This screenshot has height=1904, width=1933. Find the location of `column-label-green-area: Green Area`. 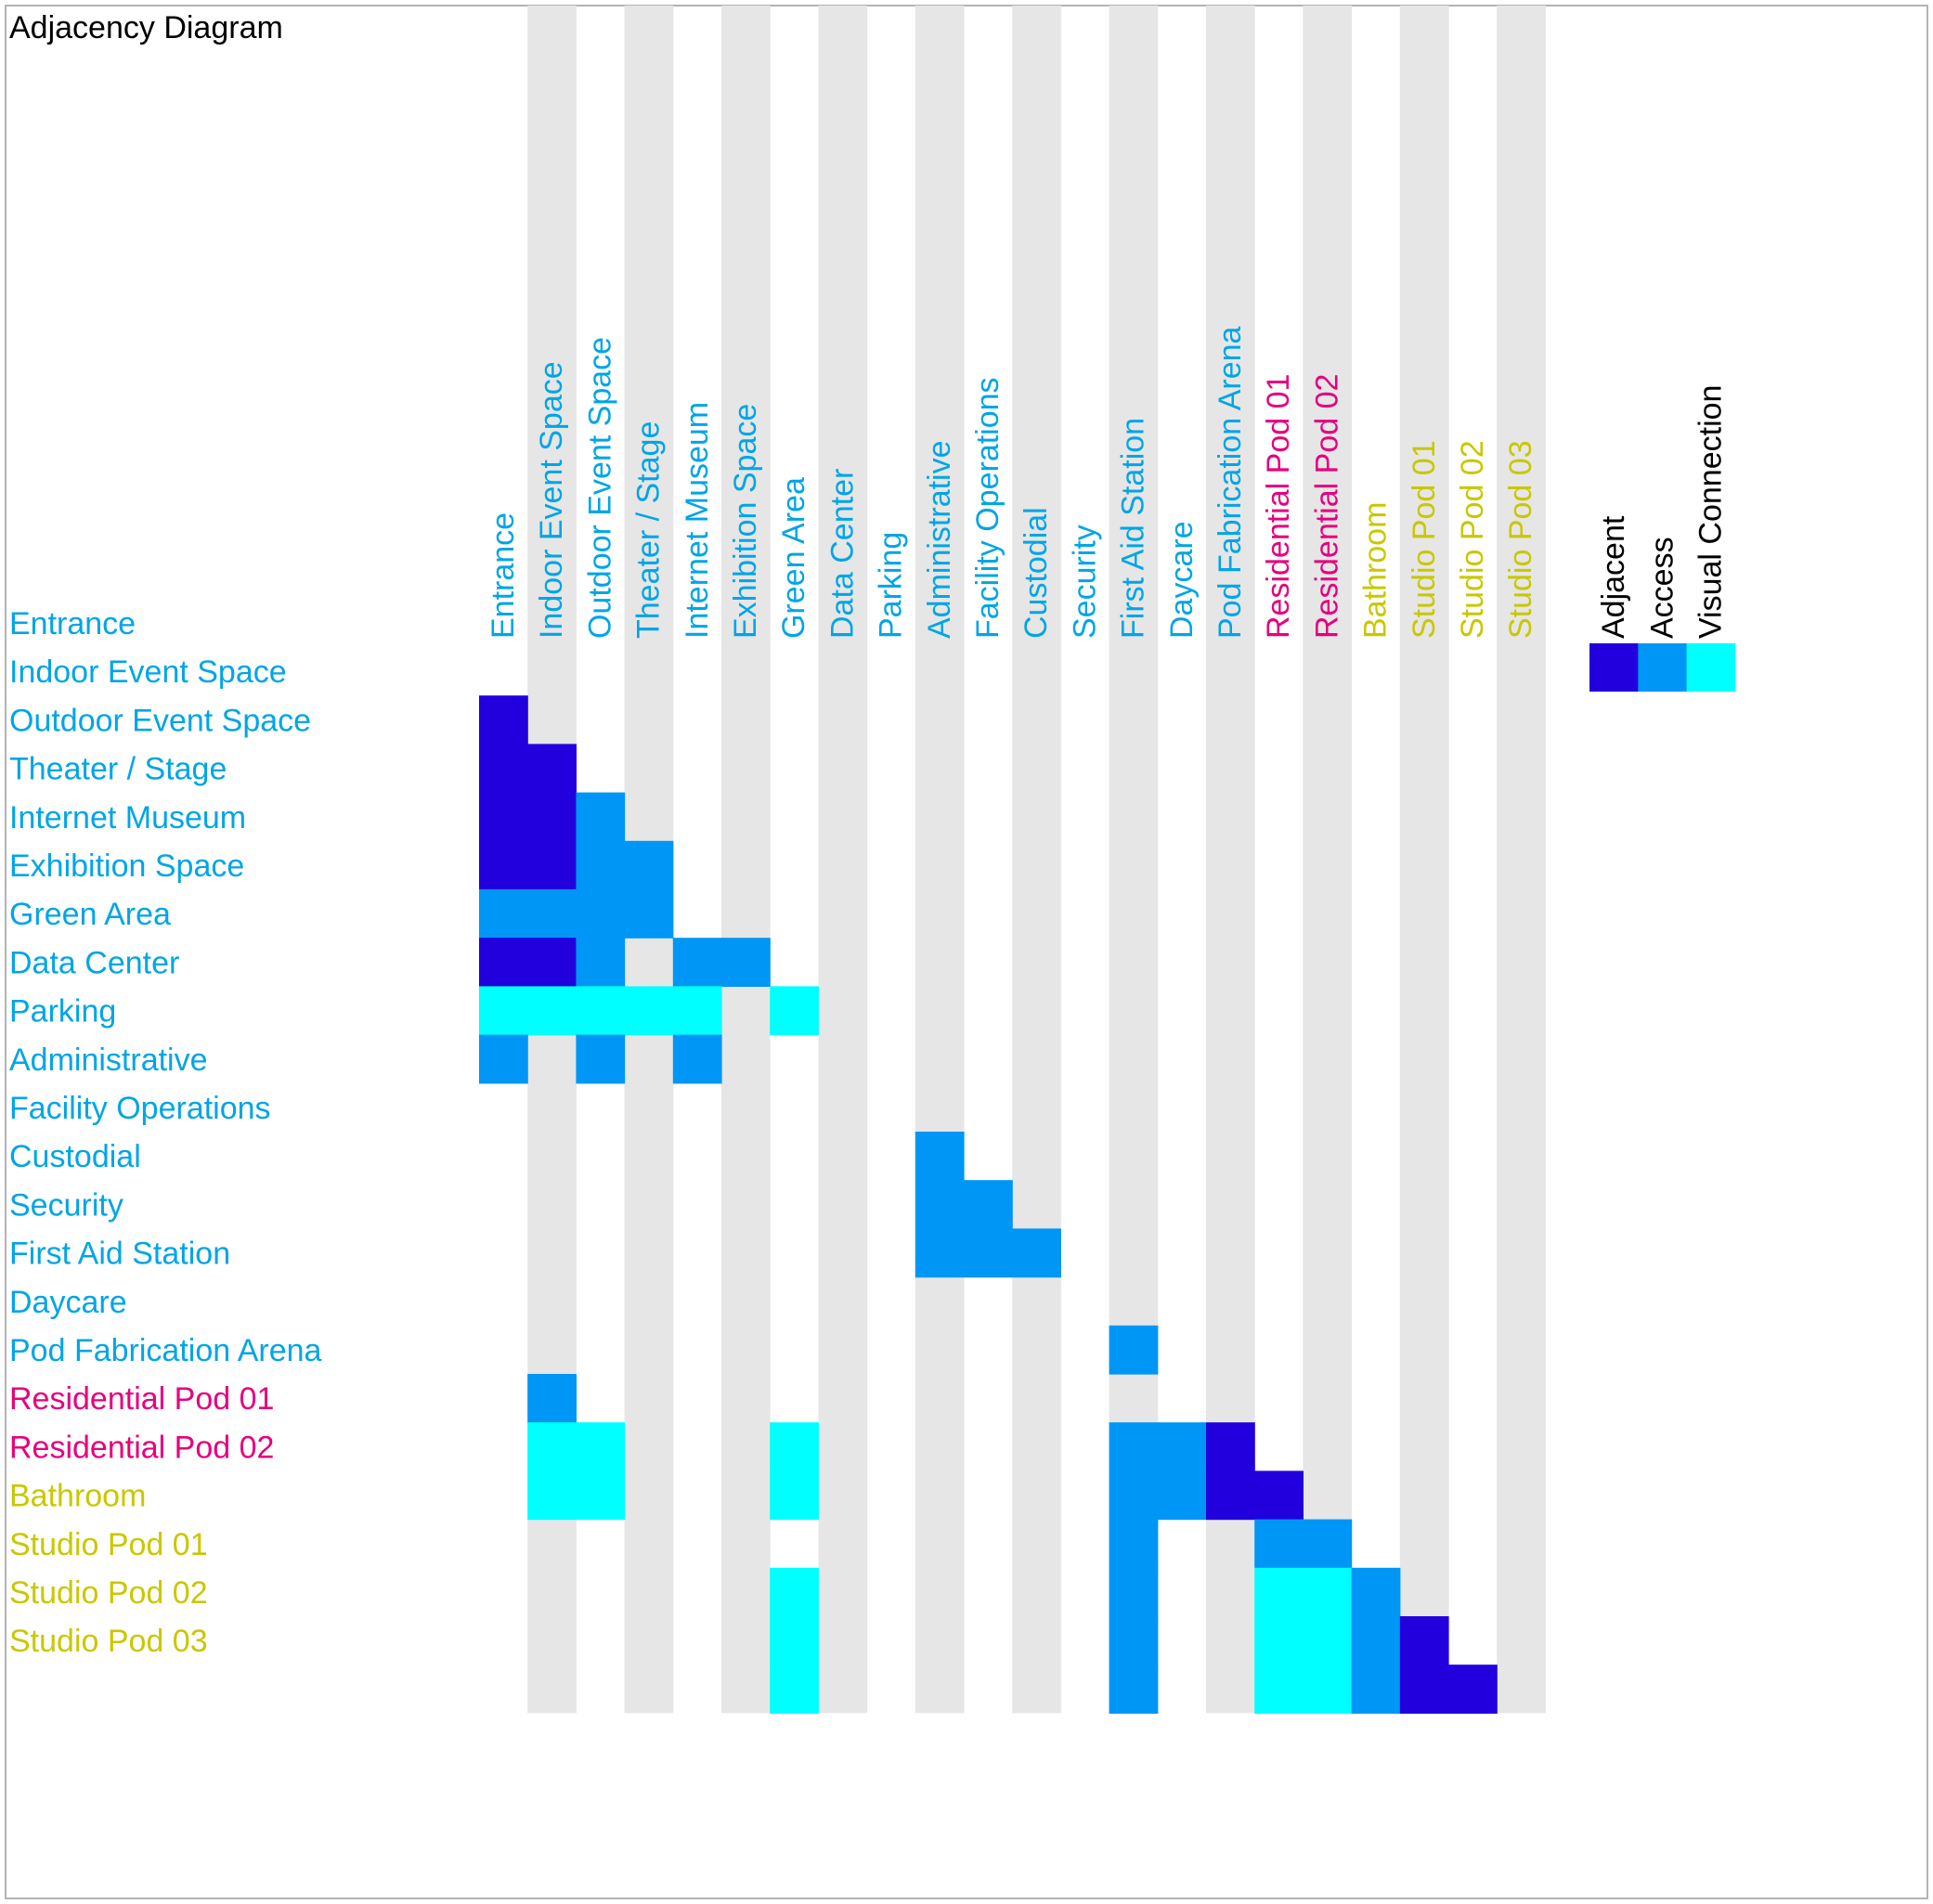

column-label-green-area: Green Area is located at coordinates (794, 558).